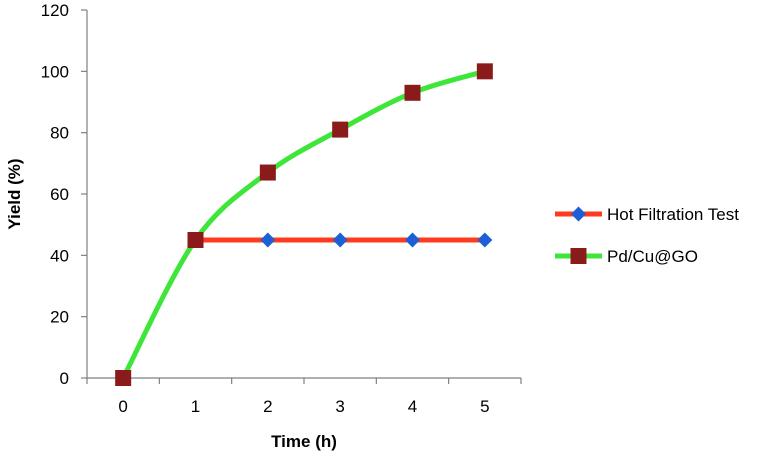 Image resolution: width=779 pixels, height=456 pixels. I want to click on x-tick-label: 0, so click(122, 406).